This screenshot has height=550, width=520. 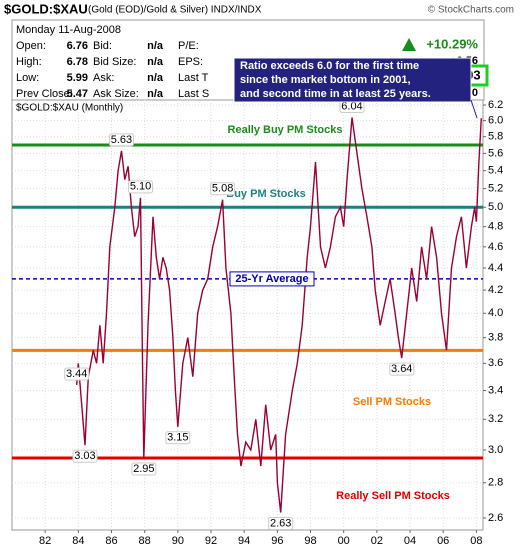 I want to click on quote-date: Monday 11-Aug-2008, so click(x=68, y=30).